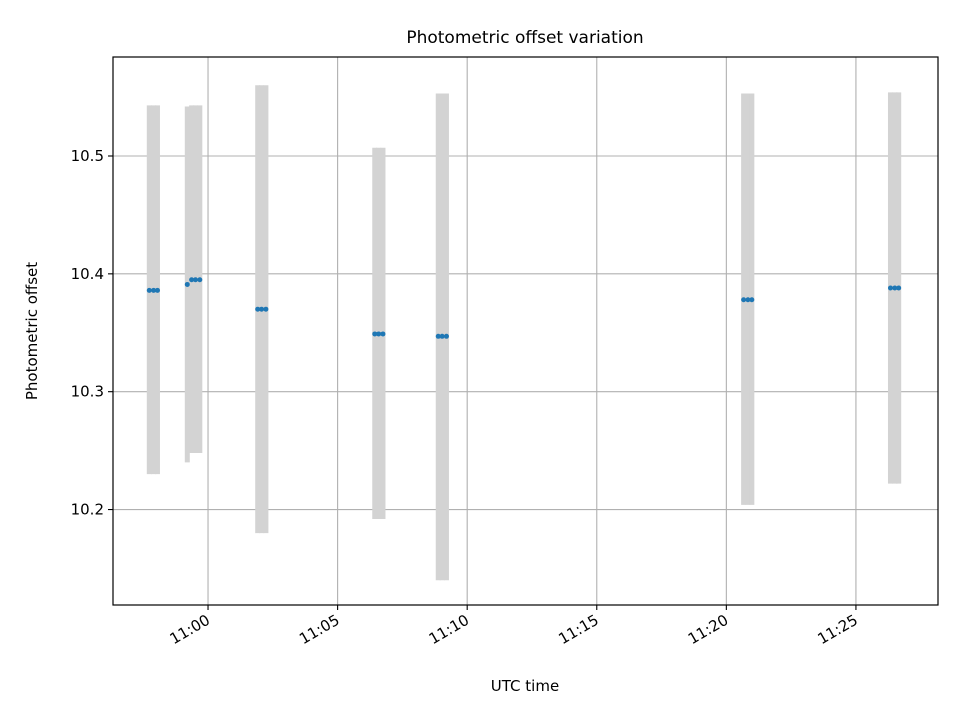 Image resolution: width=960 pixels, height=720 pixels. What do you see at coordinates (87, 274) in the screenshot?
I see `y-tick-label: 10.4` at bounding box center [87, 274].